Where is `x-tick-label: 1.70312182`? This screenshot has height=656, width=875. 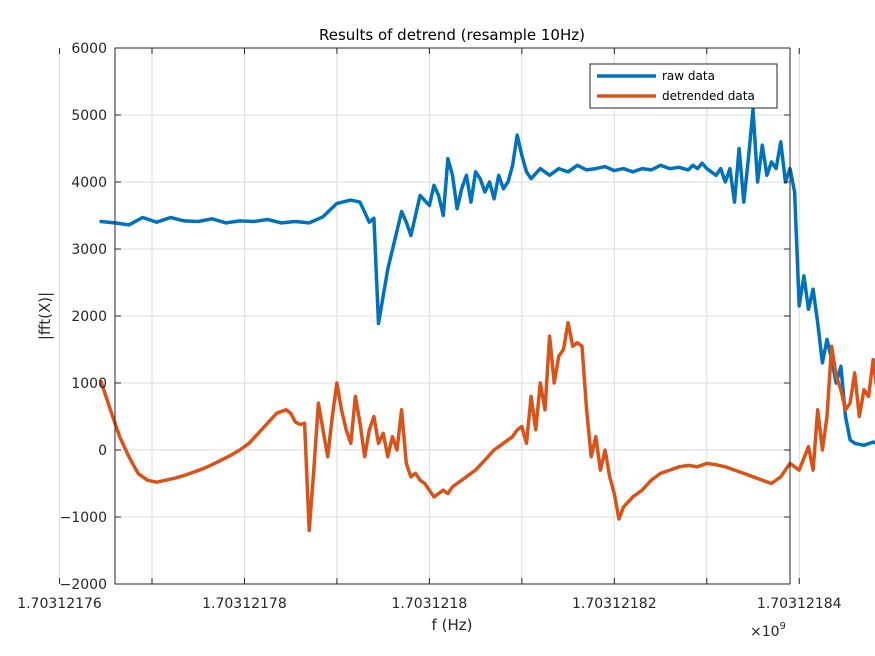
x-tick-label: 1.70312182 is located at coordinates (614, 604).